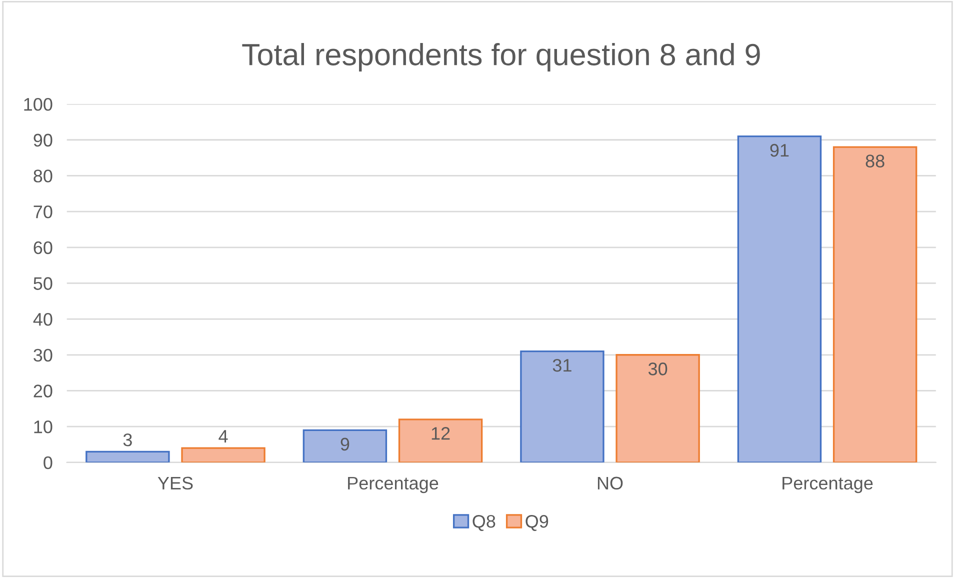 This screenshot has height=578, width=955. Describe the element at coordinates (610, 483) in the screenshot. I see `x-tick-label: NO` at that location.